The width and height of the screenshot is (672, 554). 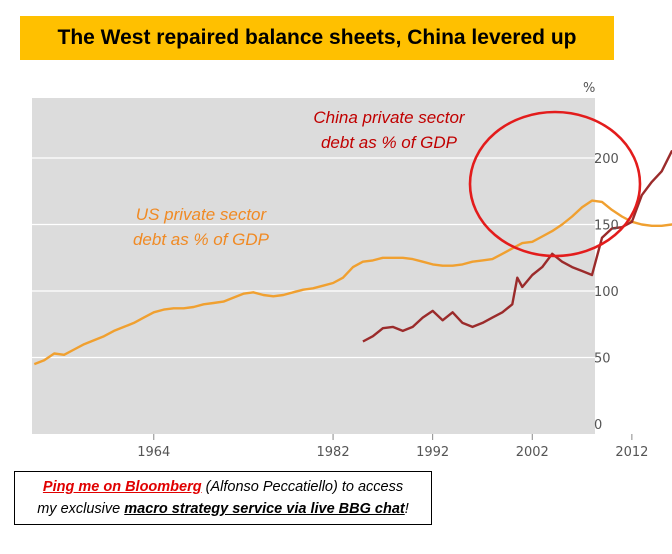 I want to click on us-series-label: US private sector, so click(x=202, y=214).